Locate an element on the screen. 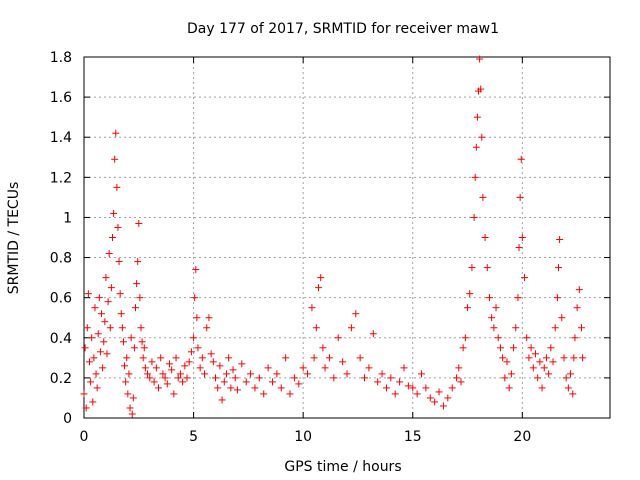 The width and height of the screenshot is (640, 480). x-axis-label: GPS time / hours is located at coordinates (342, 467).